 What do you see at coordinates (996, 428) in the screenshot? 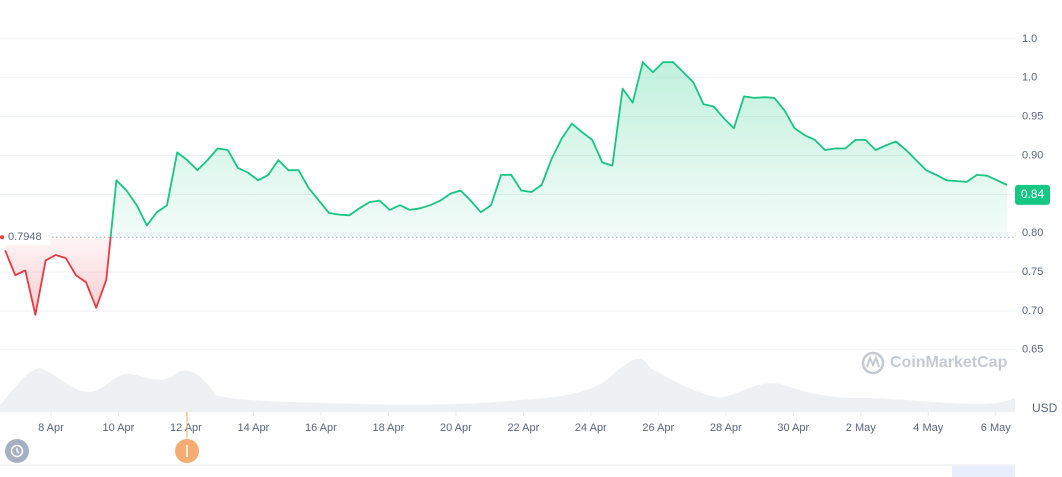
I see `x-tick-label: 6 May` at bounding box center [996, 428].